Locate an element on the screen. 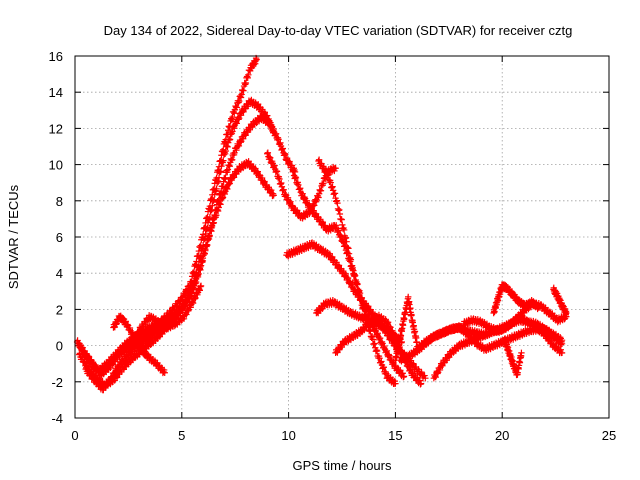 This screenshot has height=480, width=640. y-tick-label: 4 is located at coordinates (59, 273).